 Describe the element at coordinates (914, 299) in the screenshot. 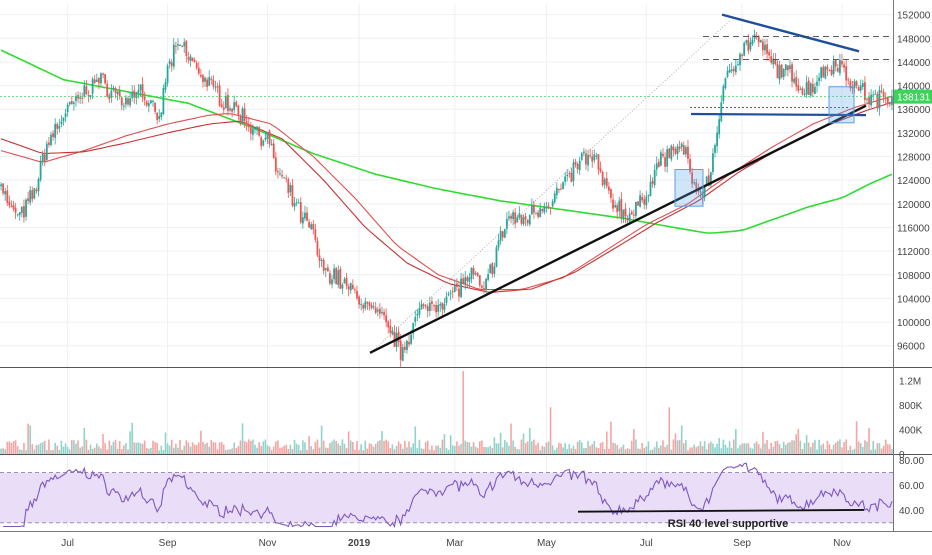

I see `price-tick-label: 104000` at that location.